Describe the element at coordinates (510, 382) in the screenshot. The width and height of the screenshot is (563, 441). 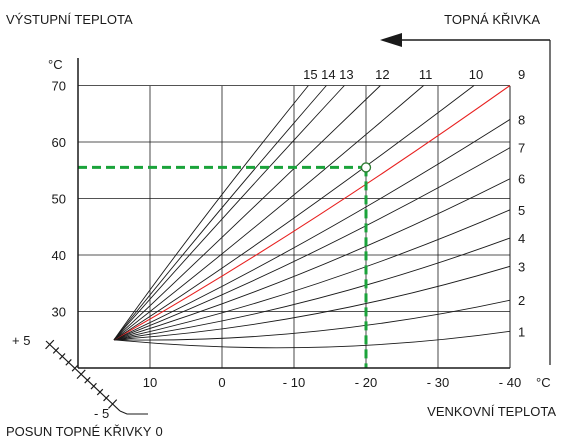
I see `x-tick-label: - 40` at that location.